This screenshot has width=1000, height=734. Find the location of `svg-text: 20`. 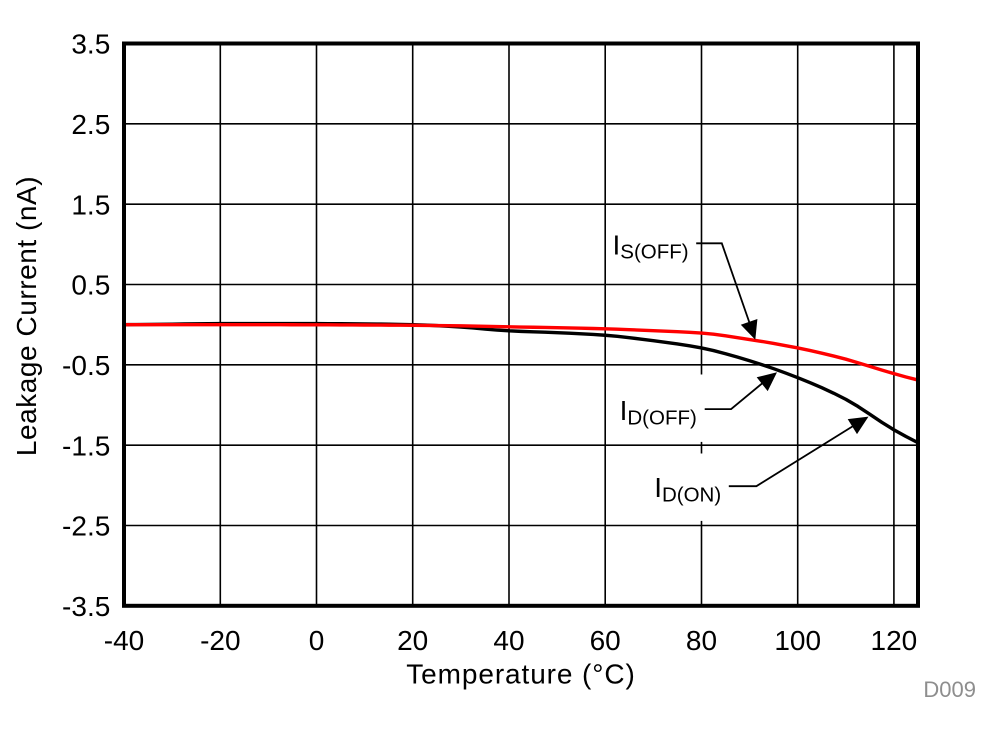

svg-text: 20 is located at coordinates (412, 640).